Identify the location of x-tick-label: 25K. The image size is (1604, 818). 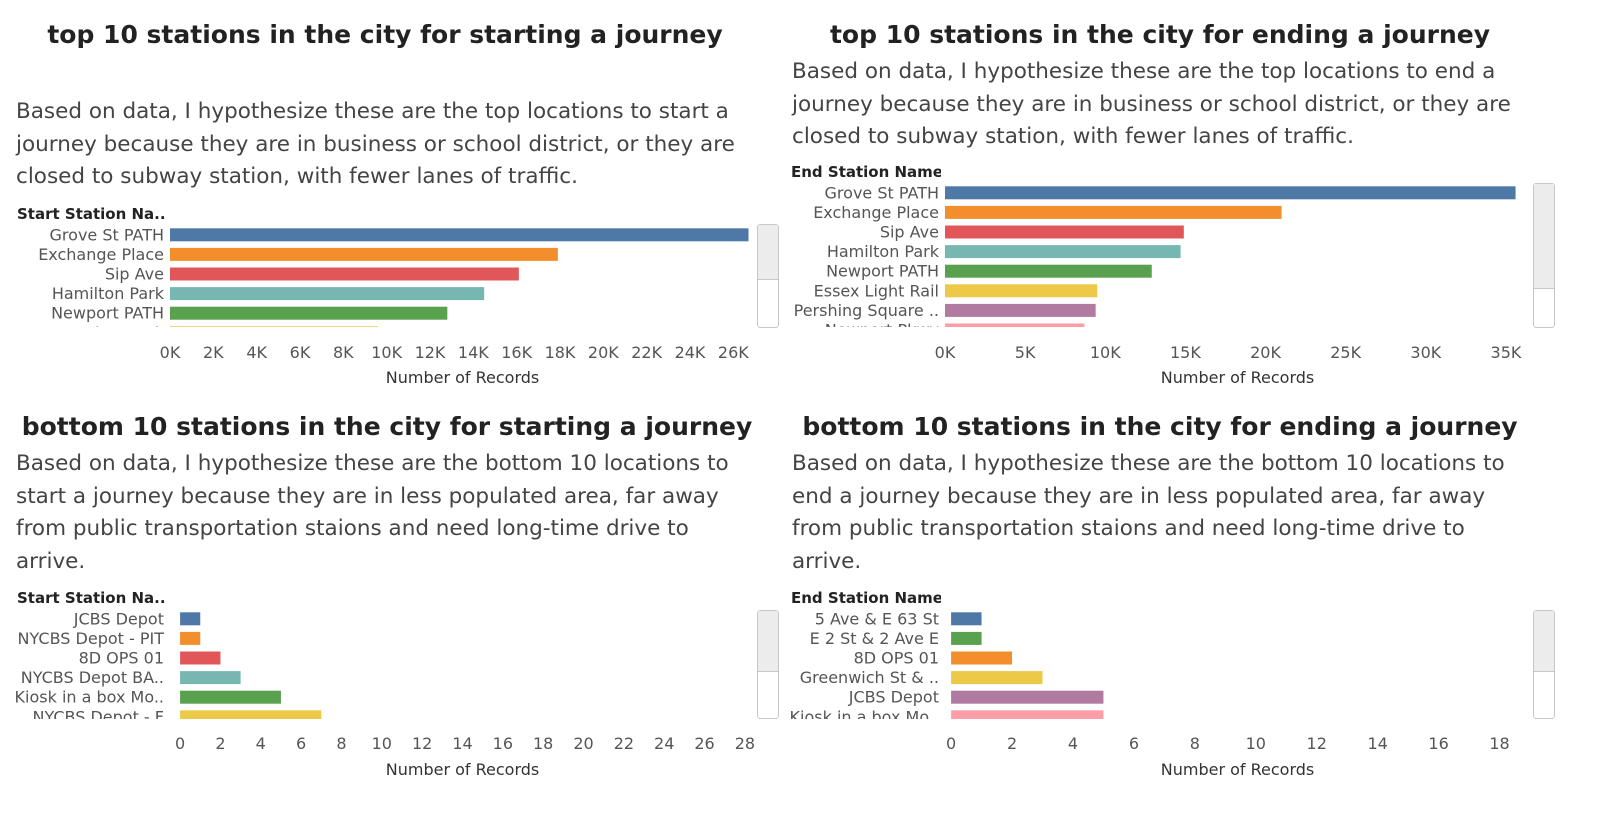
(1345, 352).